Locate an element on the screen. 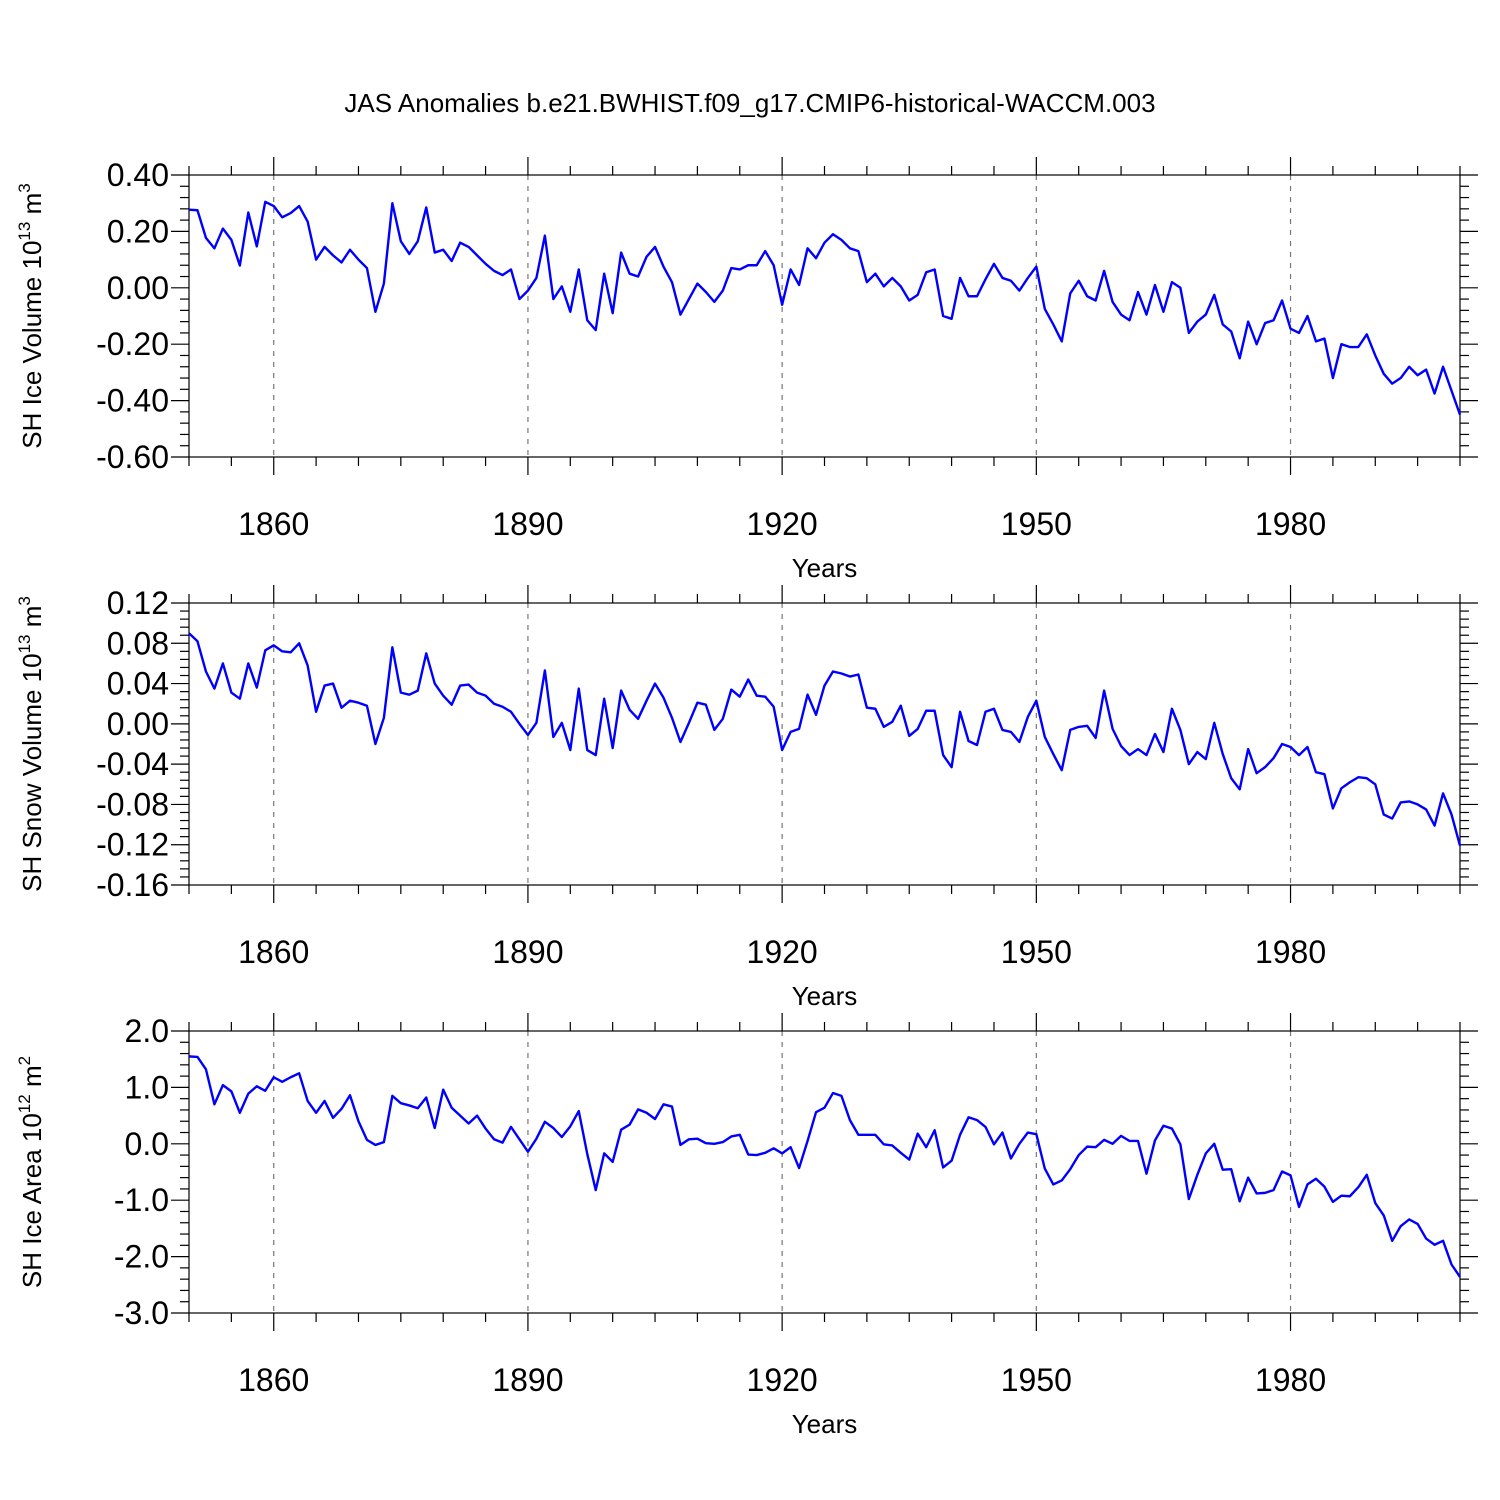  ice-volume-yaxis-title-unit-exp: 3 is located at coordinates (24, 187).